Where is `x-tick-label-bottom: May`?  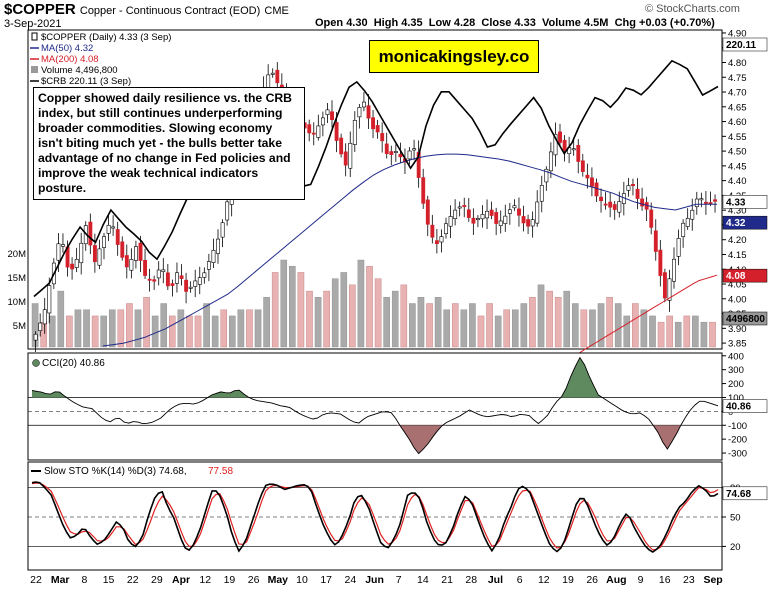
x-tick-label-bottom: May is located at coordinates (278, 580).